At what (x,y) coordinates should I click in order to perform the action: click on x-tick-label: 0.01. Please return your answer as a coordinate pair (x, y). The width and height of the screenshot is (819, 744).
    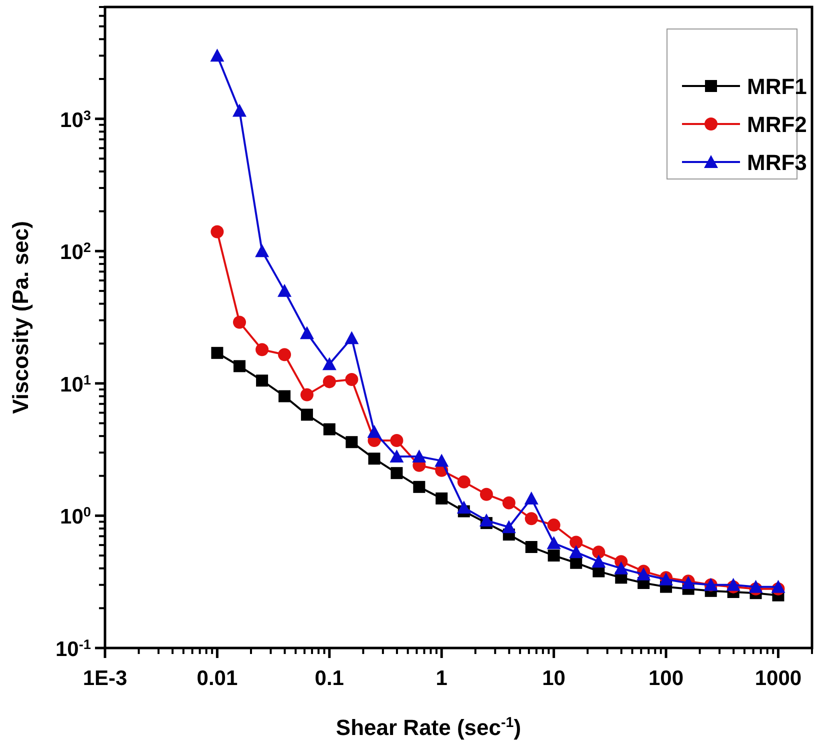
    Looking at the image, I should click on (217, 678).